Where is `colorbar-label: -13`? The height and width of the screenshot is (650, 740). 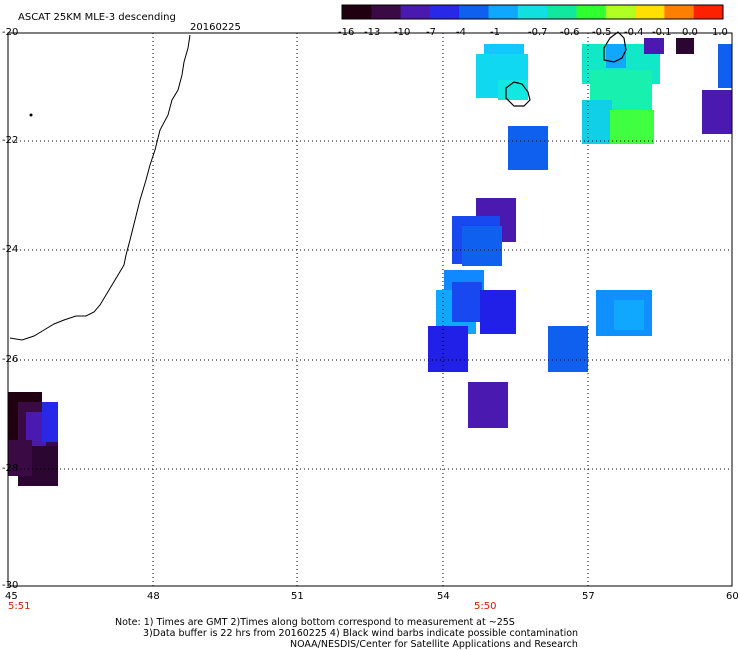
colorbar-label: -13 is located at coordinates (372, 32).